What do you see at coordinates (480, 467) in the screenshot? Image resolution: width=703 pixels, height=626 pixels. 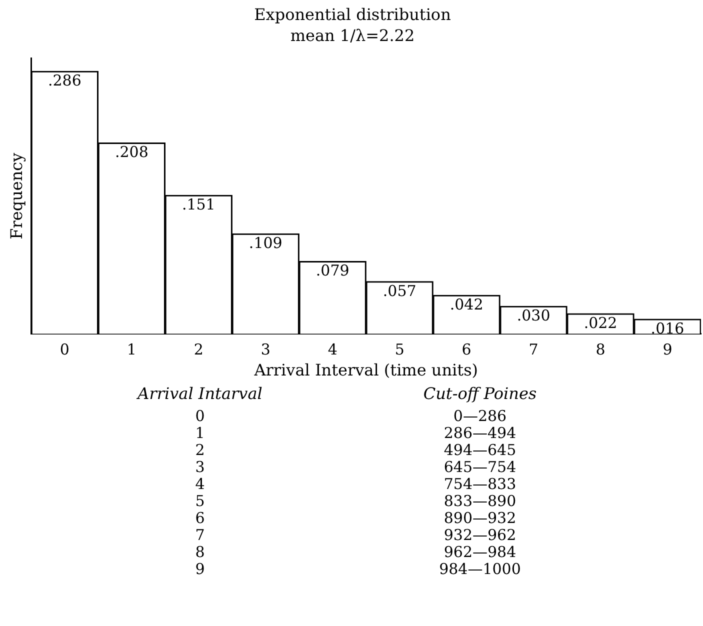 I see `text: 645—754` at bounding box center [480, 467].